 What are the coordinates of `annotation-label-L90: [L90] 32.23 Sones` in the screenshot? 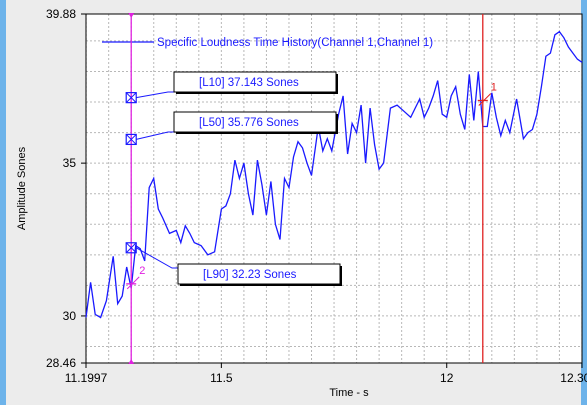 It's located at (250, 275).